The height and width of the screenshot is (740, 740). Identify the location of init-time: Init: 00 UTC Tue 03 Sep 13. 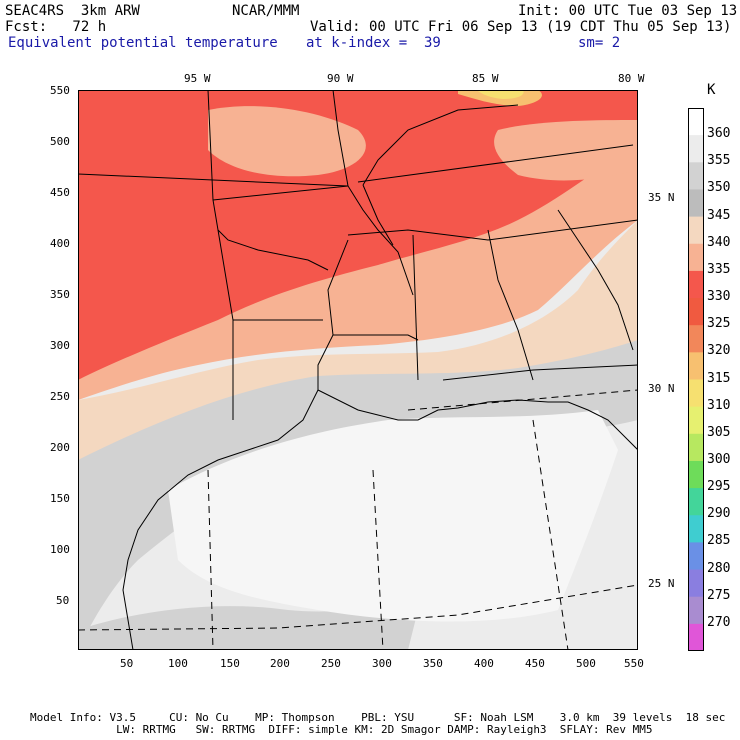
(628, 11).